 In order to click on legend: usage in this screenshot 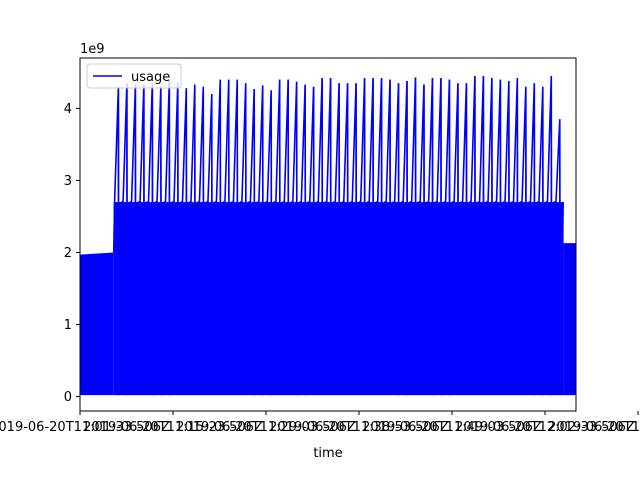, I will do `click(134, 76)`.